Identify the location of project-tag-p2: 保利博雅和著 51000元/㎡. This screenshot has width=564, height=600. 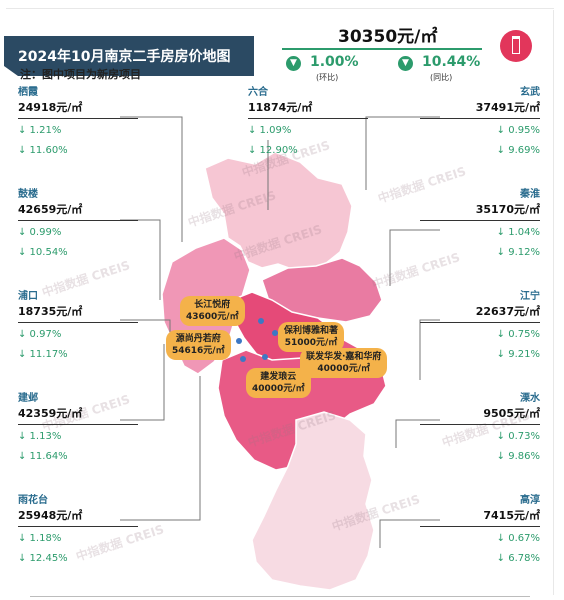
(311, 337).